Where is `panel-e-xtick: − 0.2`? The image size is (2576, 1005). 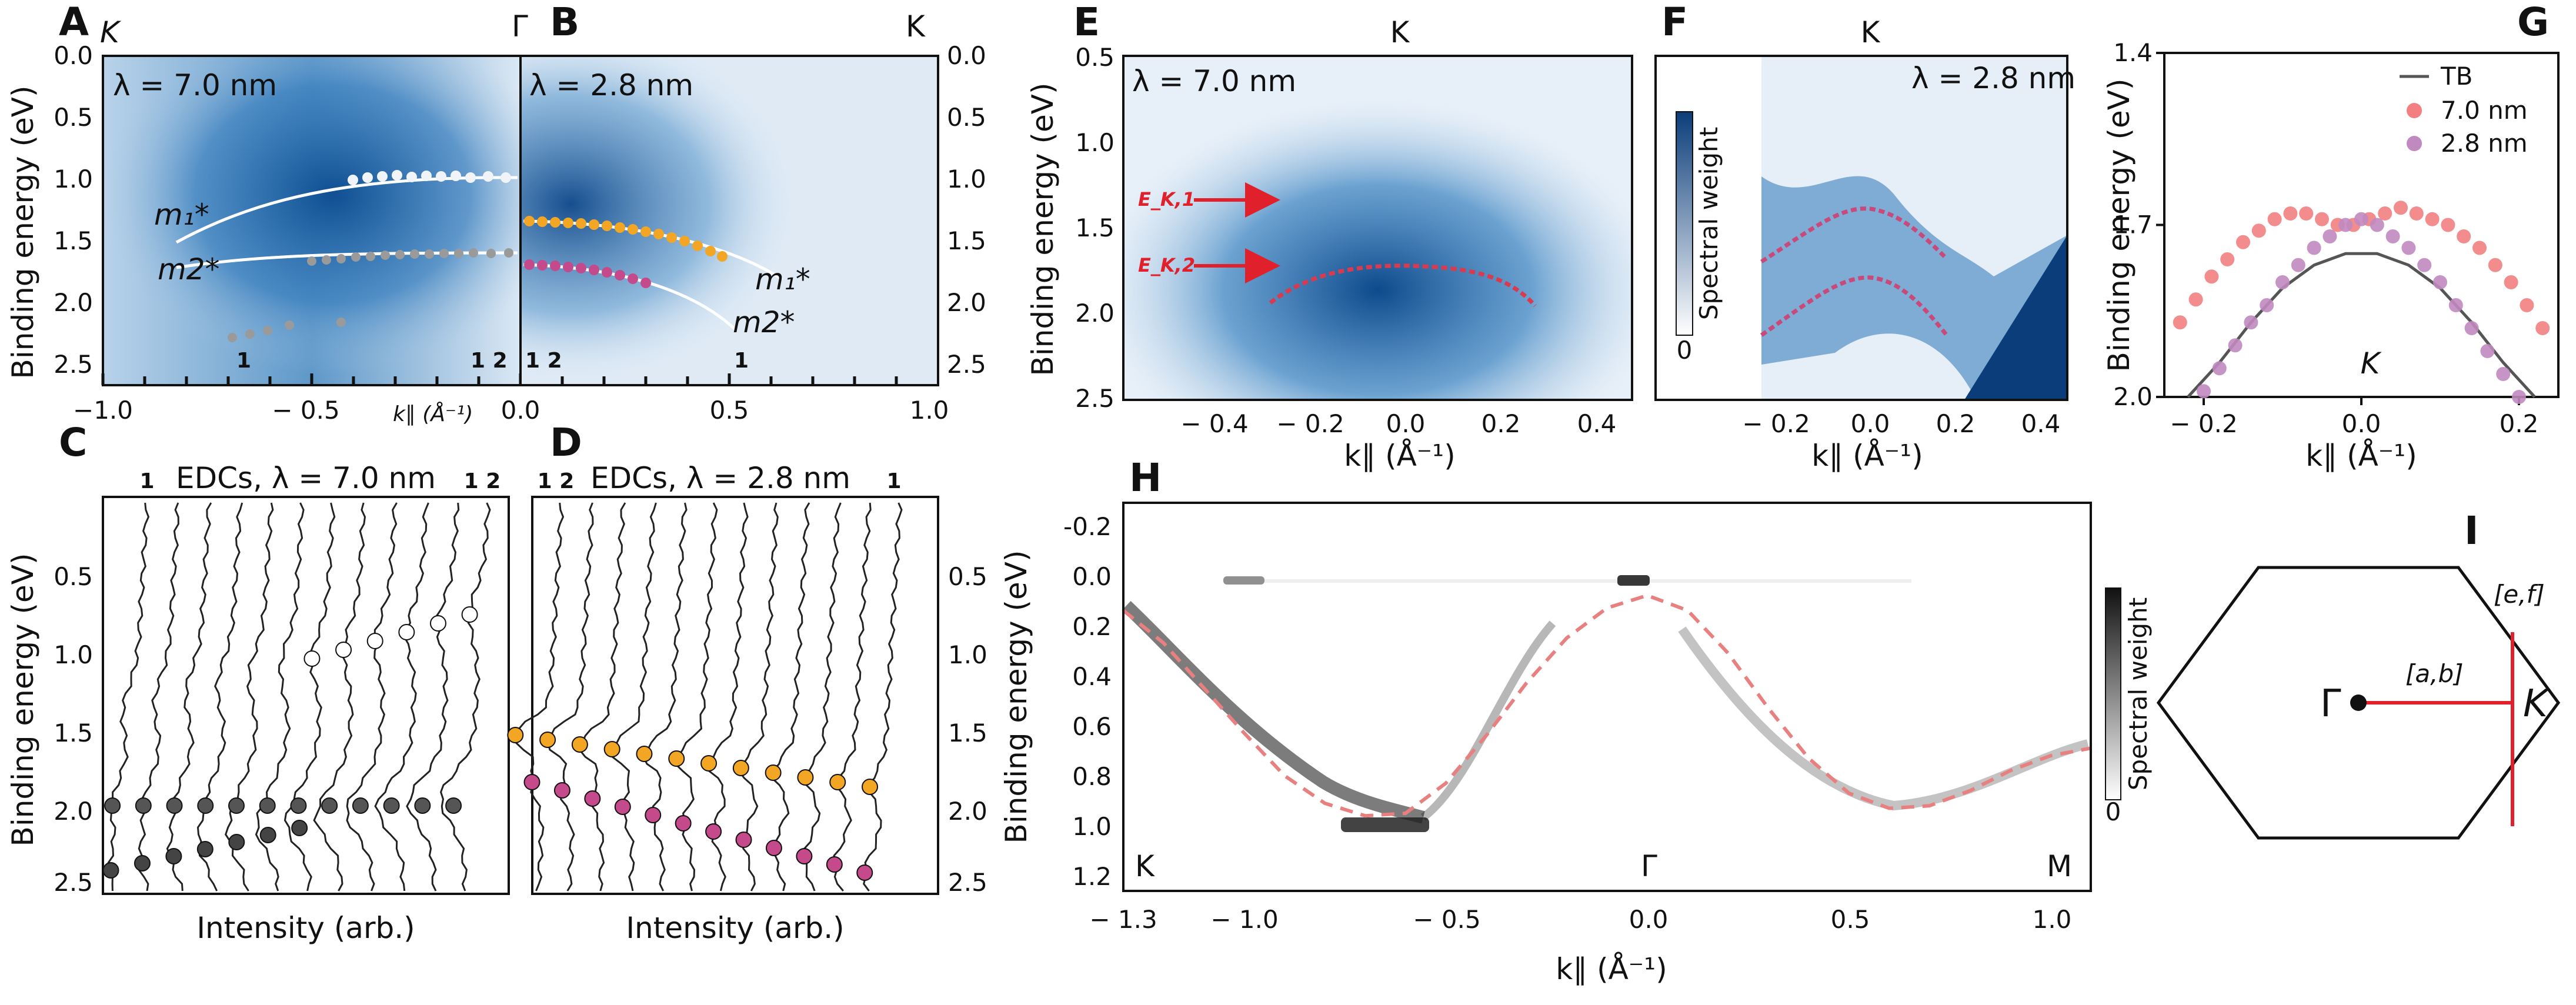
panel-e-xtick: − 0.2 is located at coordinates (1310, 423).